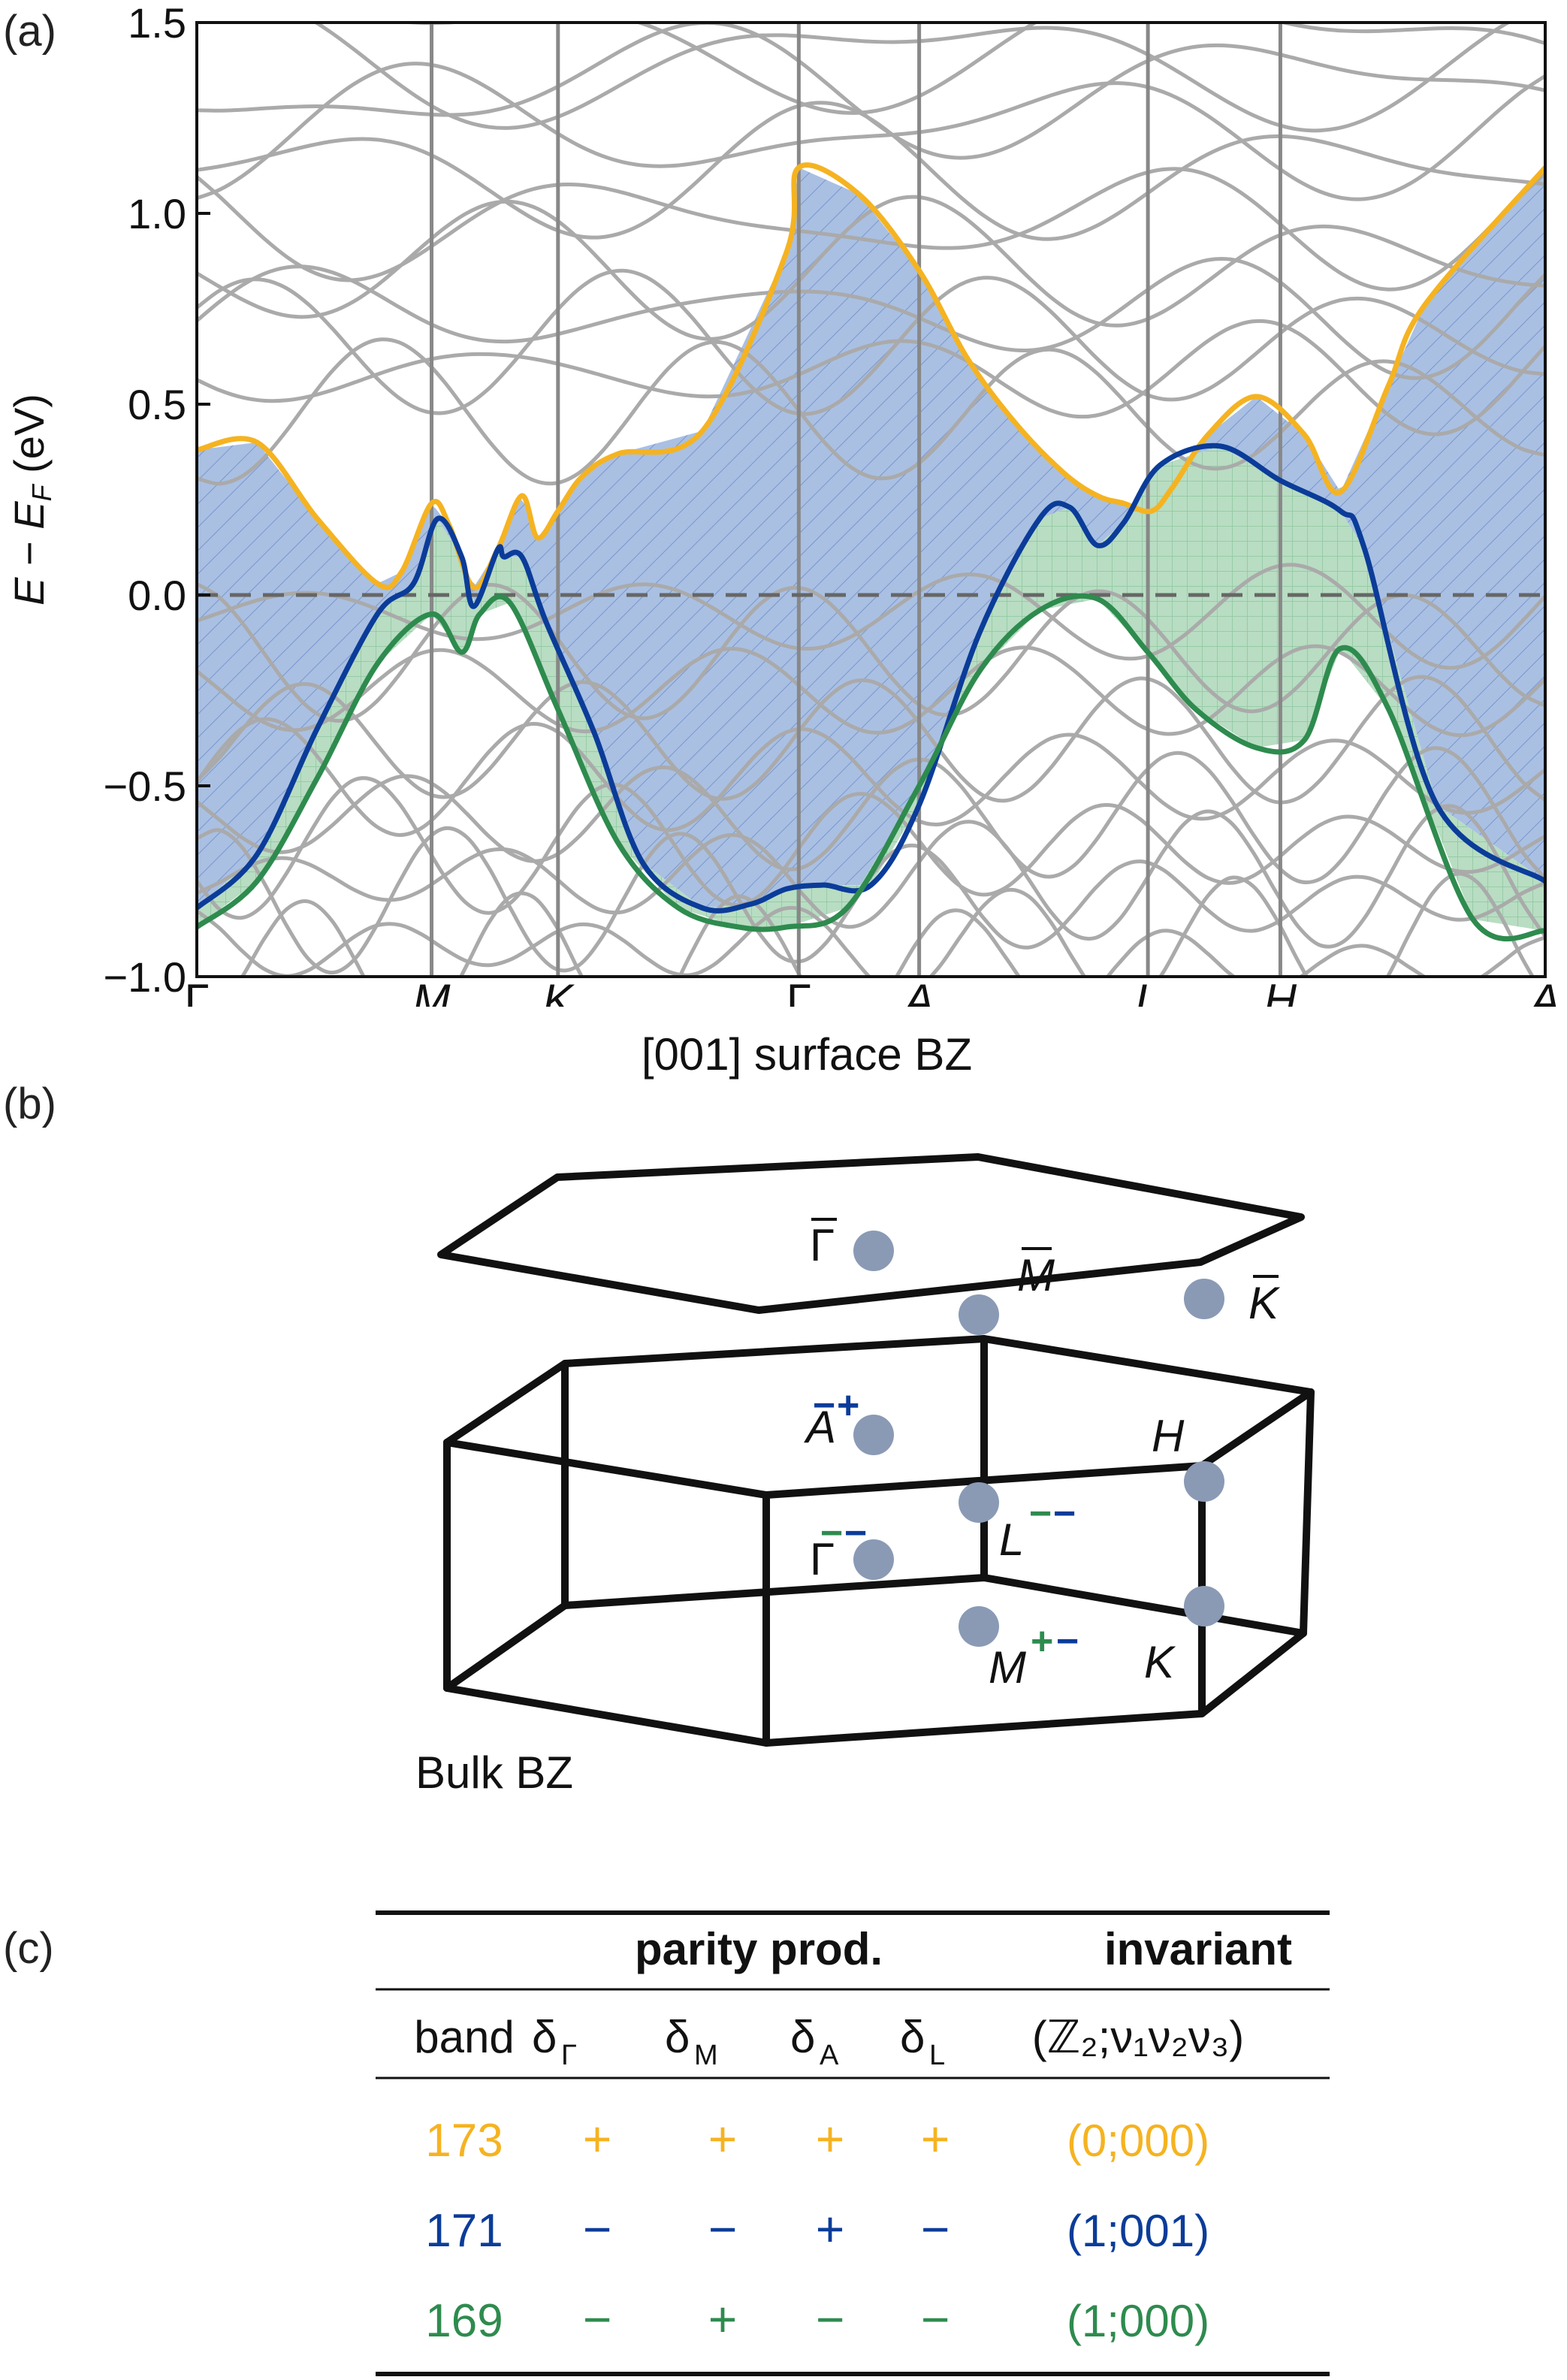  What do you see at coordinates (157, 23) in the screenshot?
I see `y-tick-label: 1.5` at bounding box center [157, 23].